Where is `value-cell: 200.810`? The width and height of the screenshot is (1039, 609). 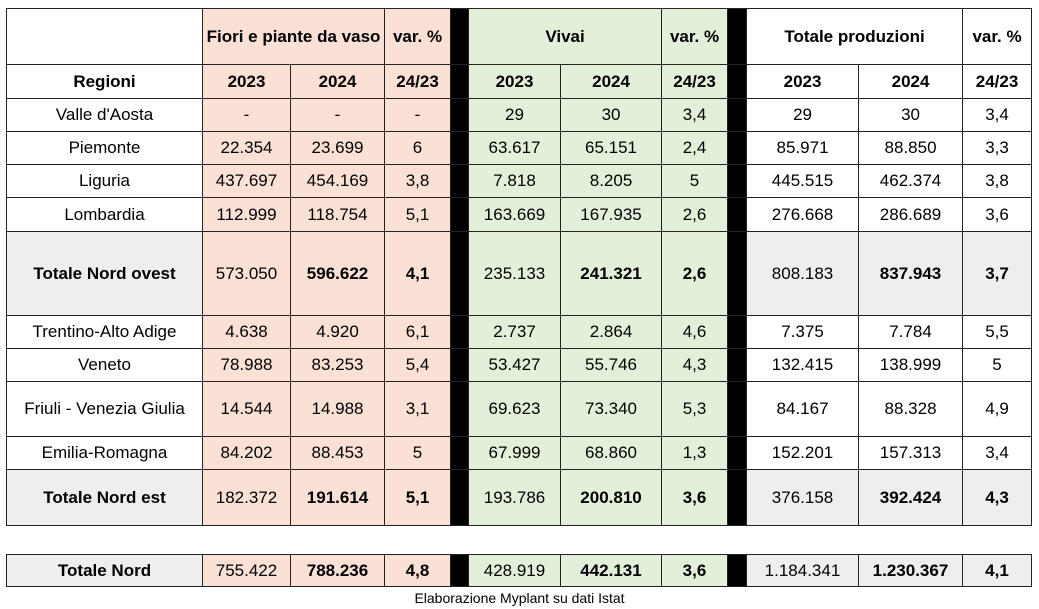 value-cell: 200.810 is located at coordinates (611, 497).